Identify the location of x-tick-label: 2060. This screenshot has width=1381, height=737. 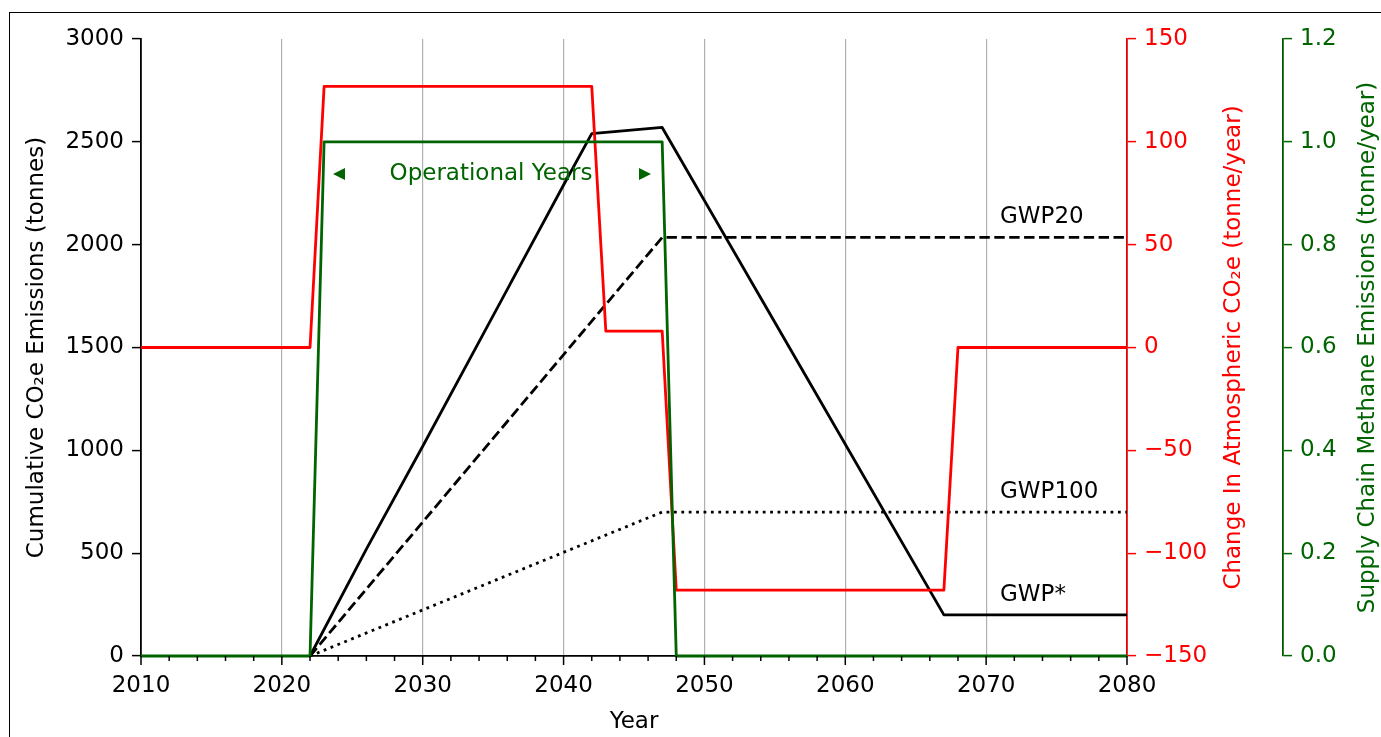
(845, 683).